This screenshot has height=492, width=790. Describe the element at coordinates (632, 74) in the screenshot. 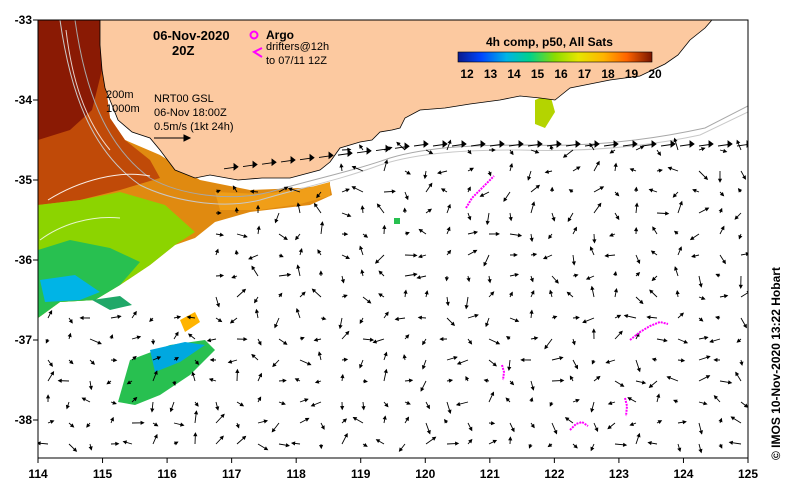

I see `colorbar-tick-label: 19` at that location.